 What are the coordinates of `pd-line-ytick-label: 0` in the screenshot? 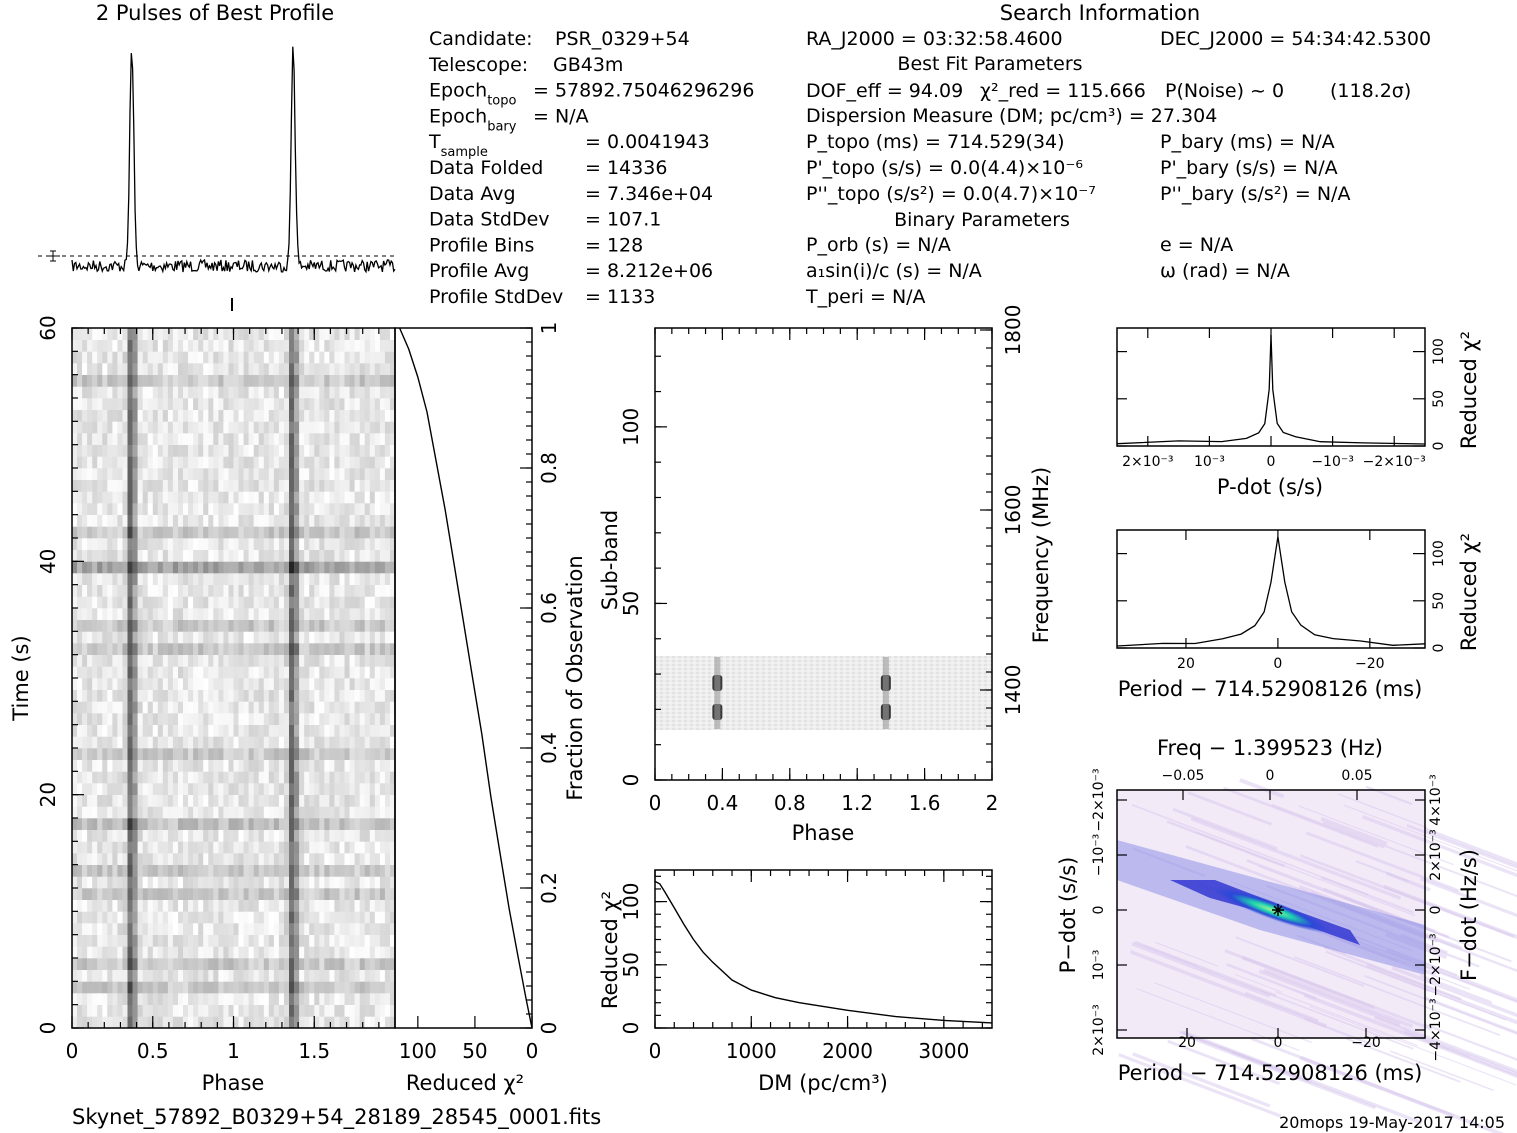 It's located at (1439, 446).